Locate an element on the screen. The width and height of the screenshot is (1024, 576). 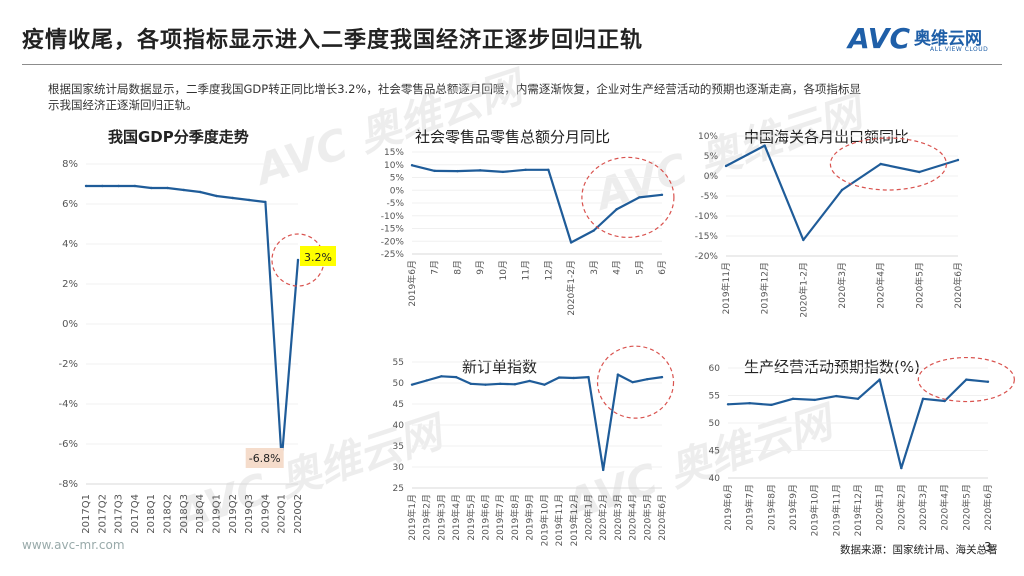
logo-cn: 奥维云网 is located at coordinates (948, 39).